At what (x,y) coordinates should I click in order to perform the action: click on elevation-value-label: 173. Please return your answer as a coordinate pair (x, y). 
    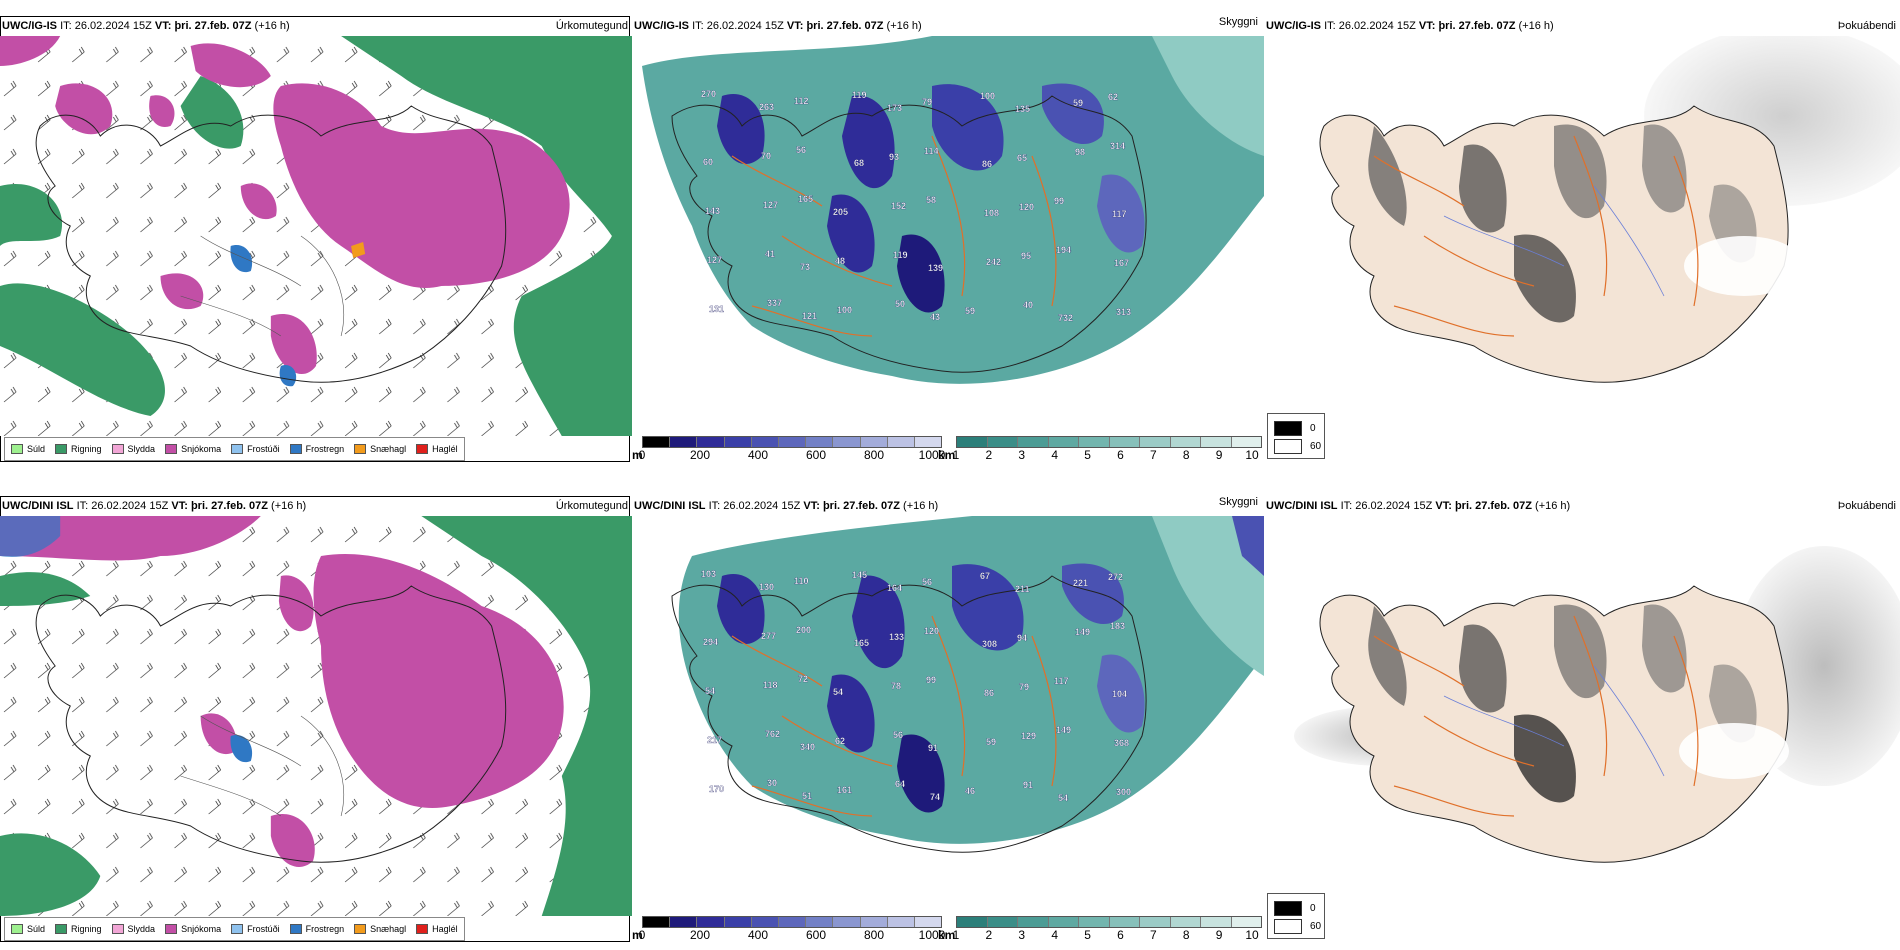
    Looking at the image, I should click on (894, 108).